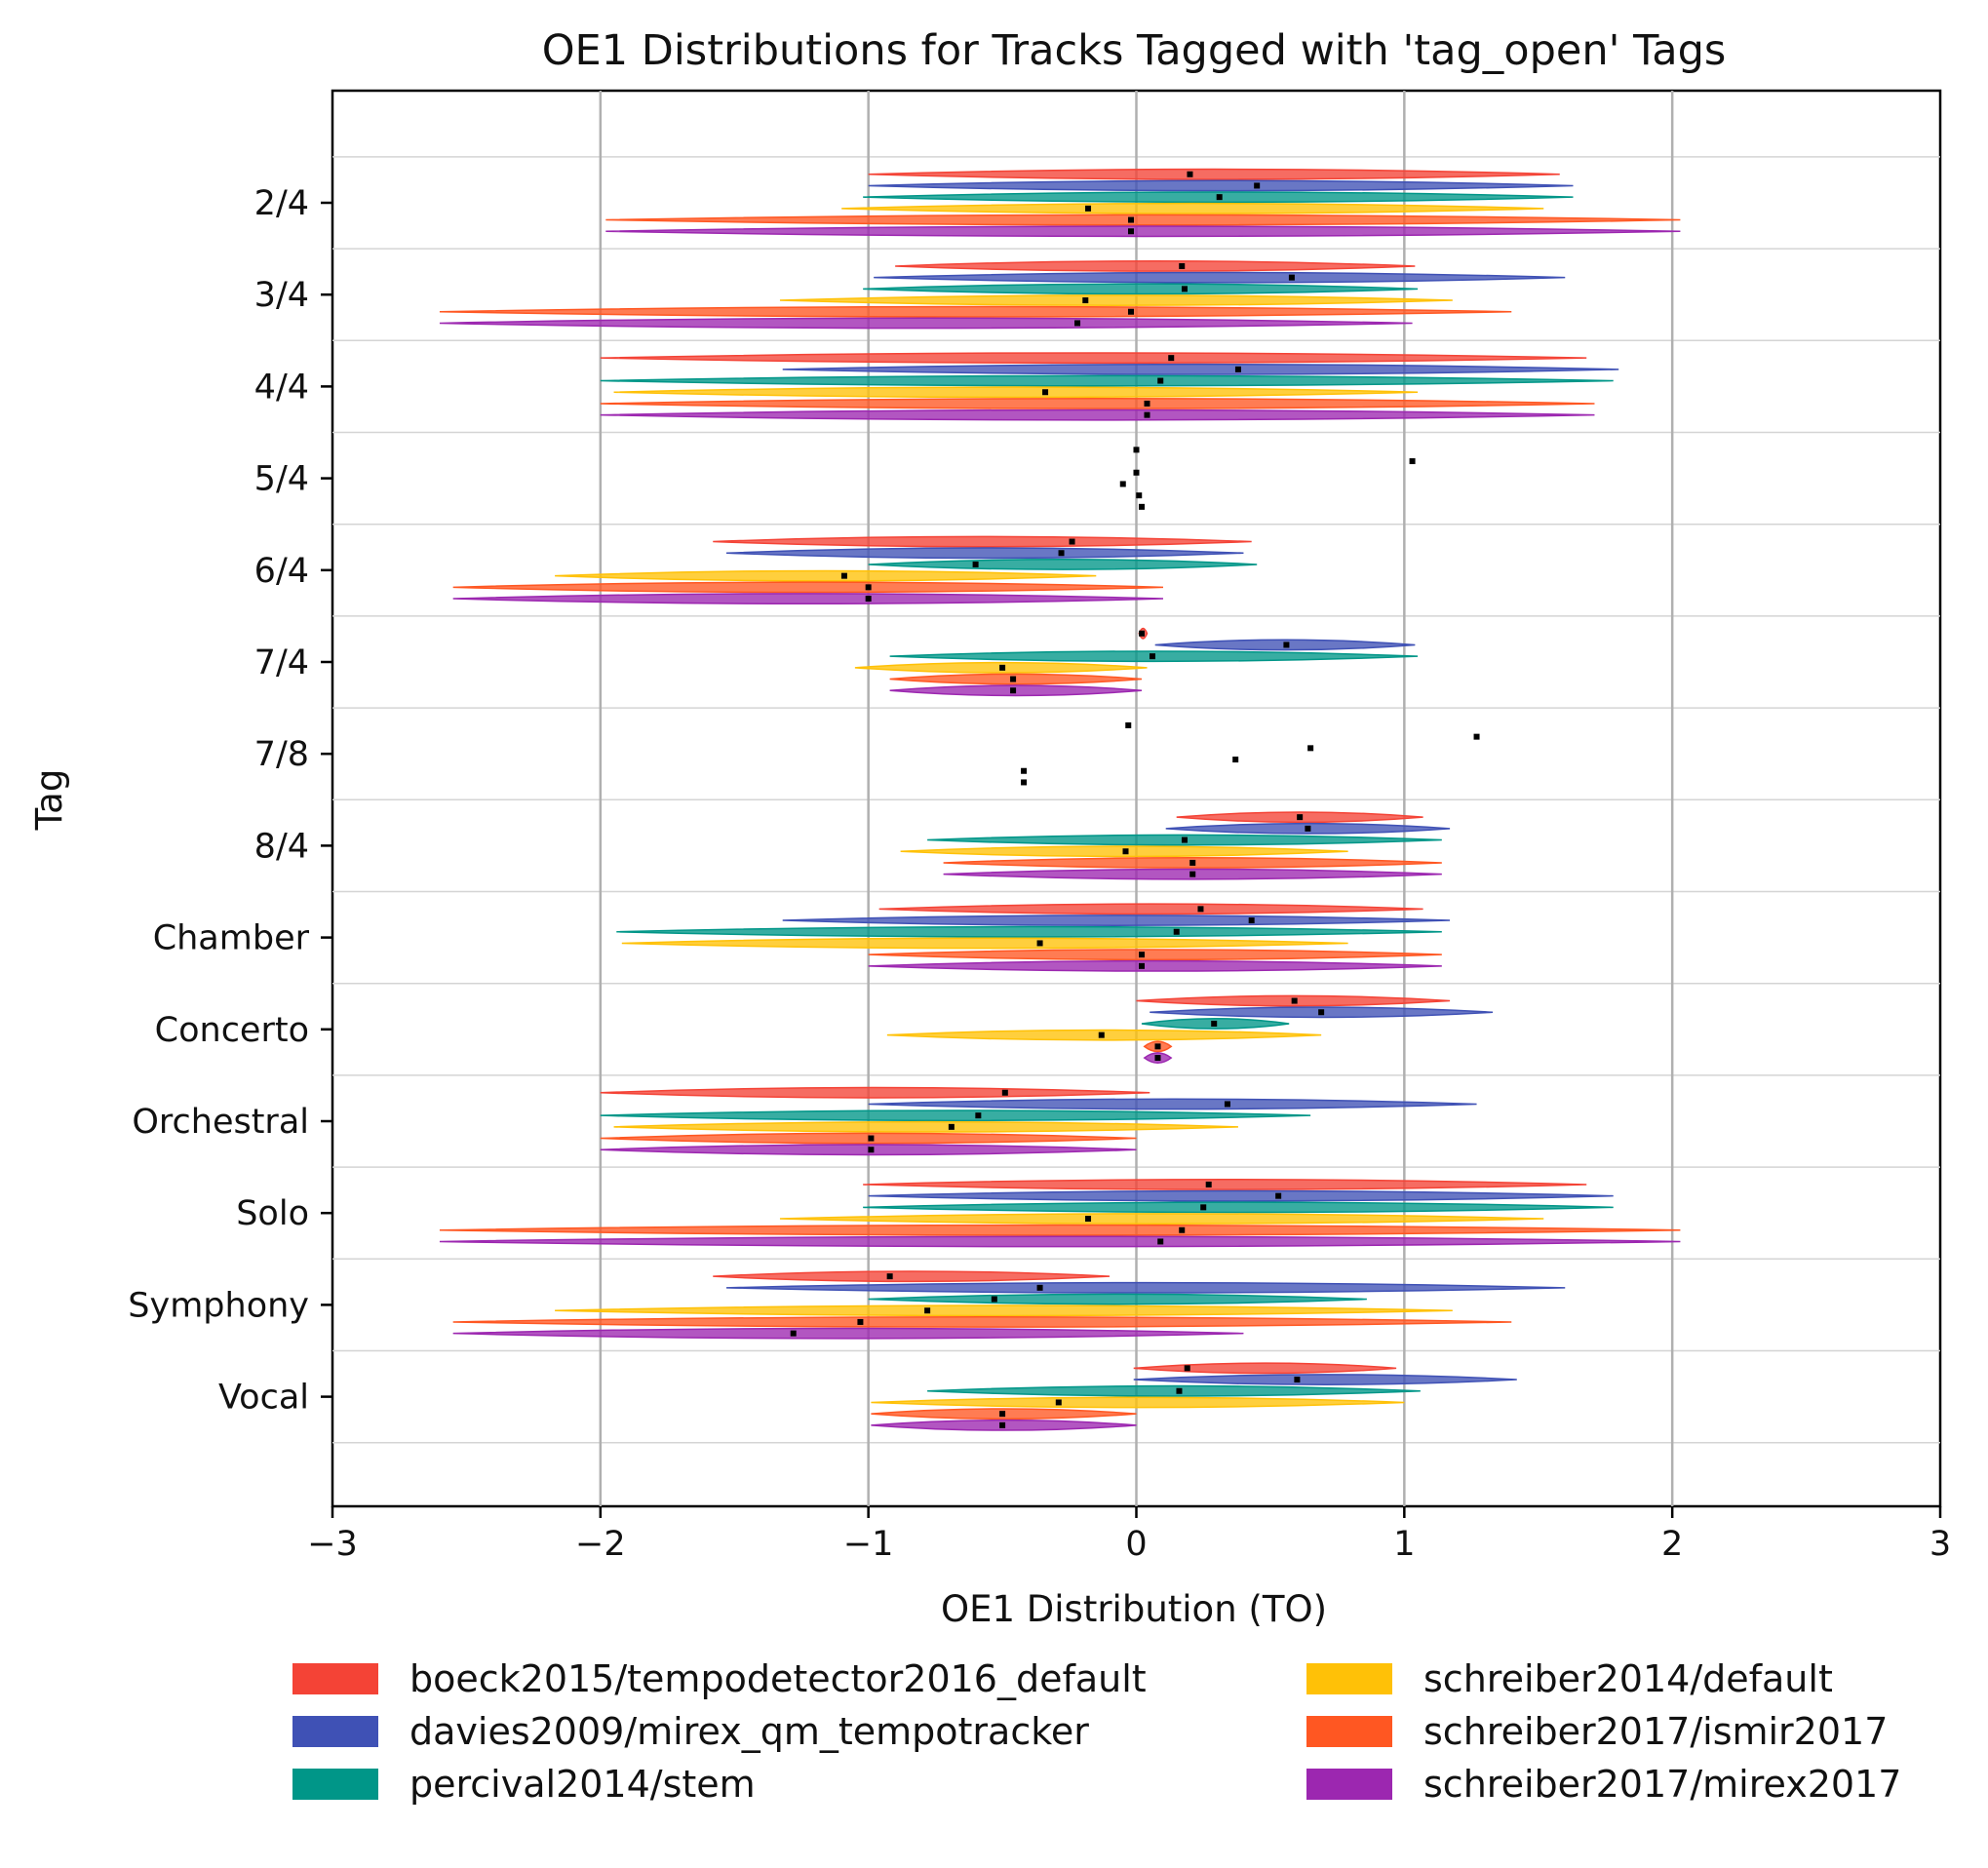 The width and height of the screenshot is (1988, 1868). What do you see at coordinates (272, 1213) in the screenshot?
I see `y-tick-label: Solo` at bounding box center [272, 1213].